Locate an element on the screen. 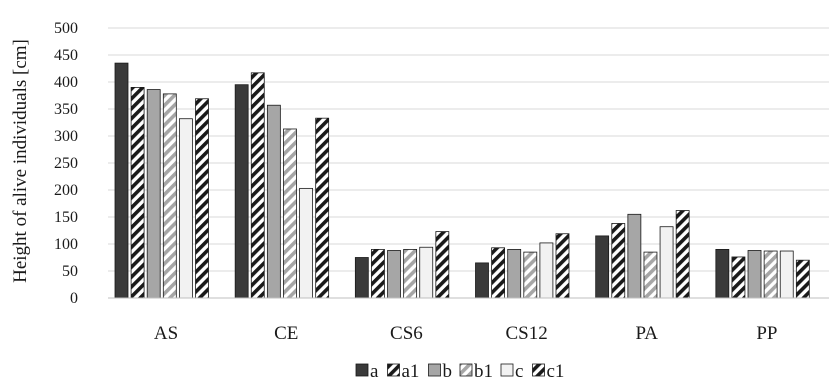  y-tick-label: 150 is located at coordinates (66, 217).